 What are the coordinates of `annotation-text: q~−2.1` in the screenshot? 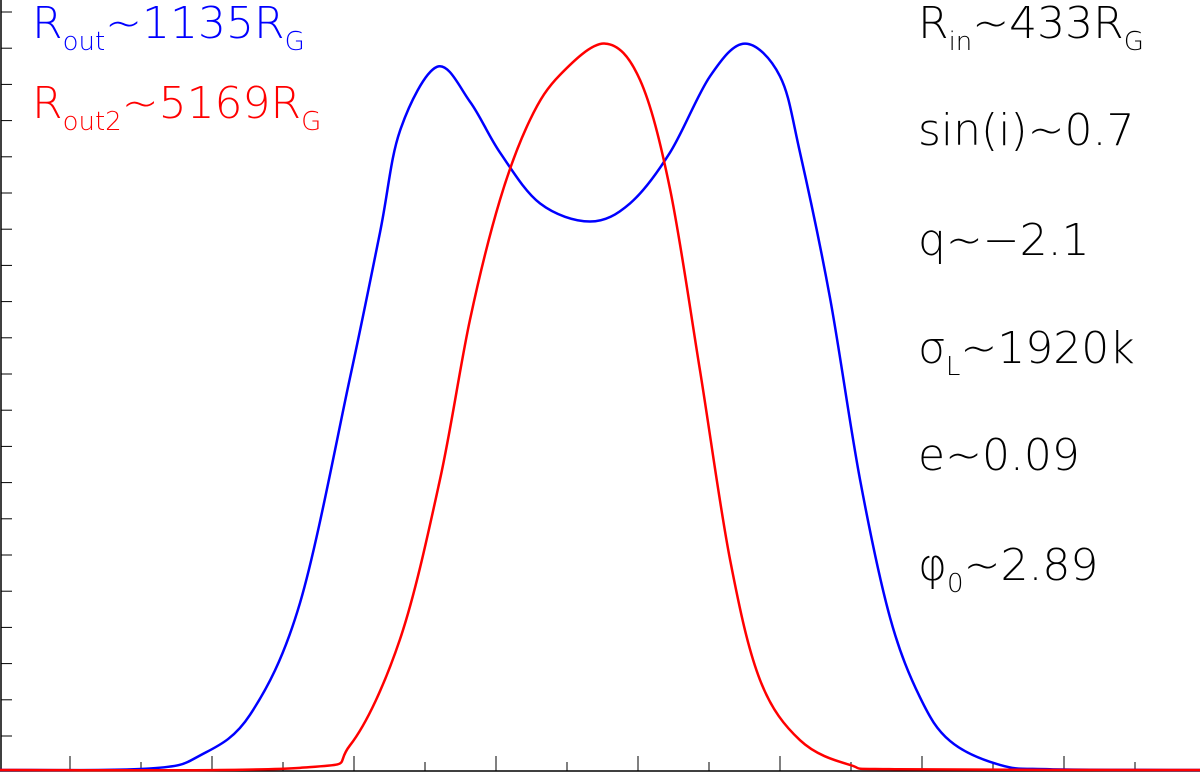 It's located at (1004, 240).